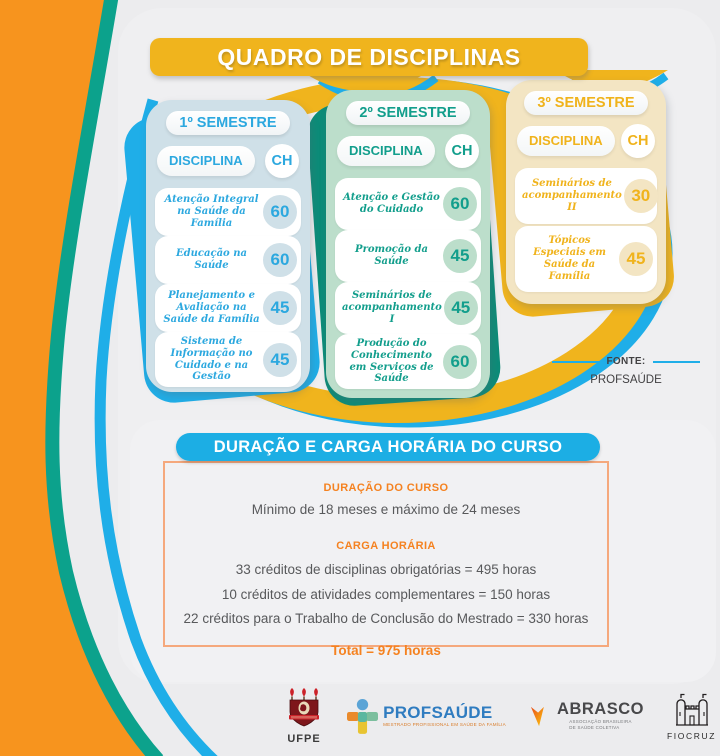 The width and height of the screenshot is (720, 756). I want to click on abrasco-label: ABRASCO, so click(600, 708).